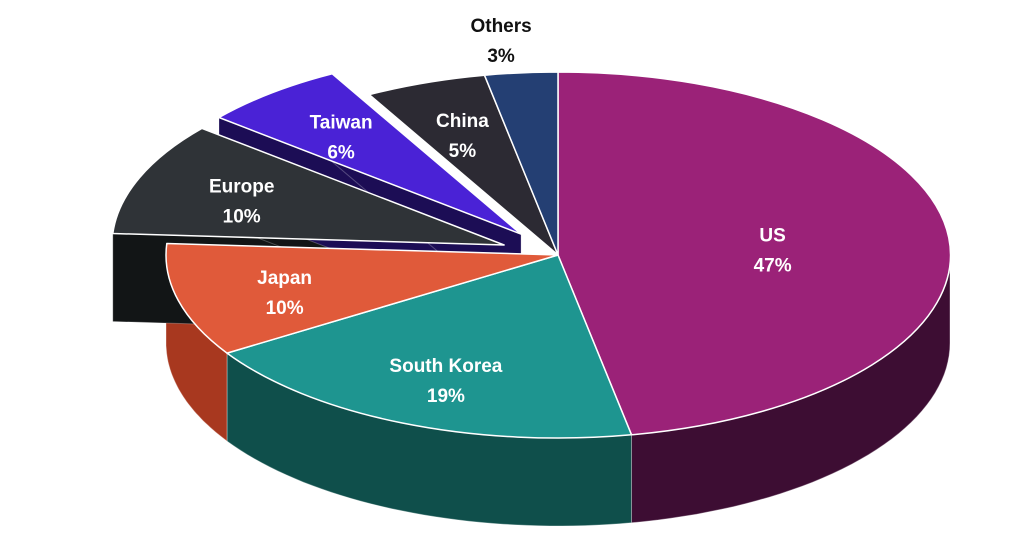  I want to click on slice-taiwan, so click(370, 154).